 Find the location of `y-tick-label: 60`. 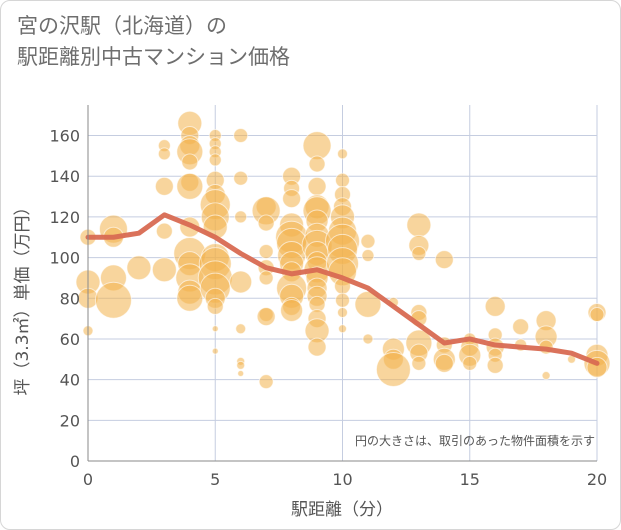

y-tick-label: 60 is located at coordinates (70, 339).